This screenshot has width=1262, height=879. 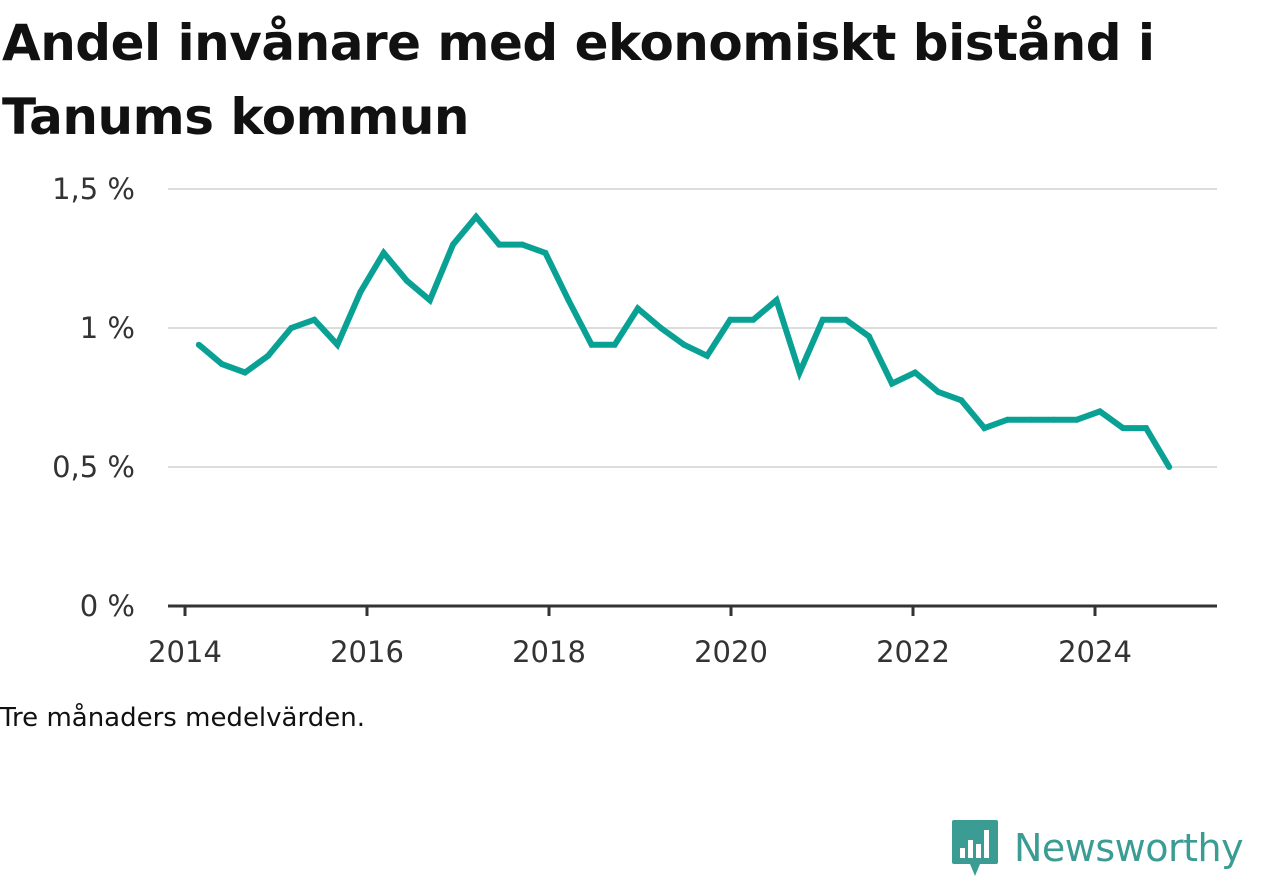 I want to click on y-tick-label: 1 %, so click(x=107, y=328).